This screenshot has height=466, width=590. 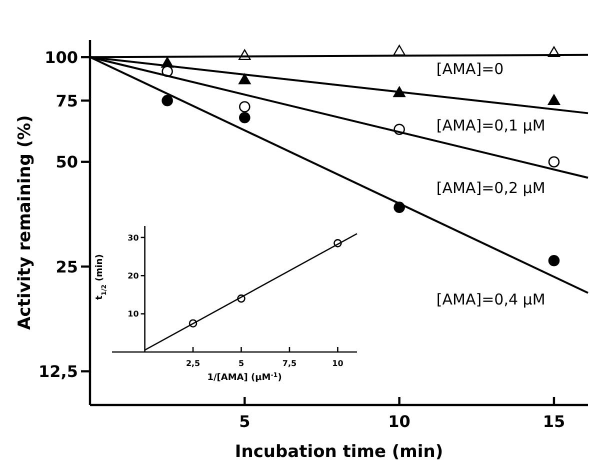 What do you see at coordinates (67, 162) in the screenshot?
I see `y-tick-label: 50` at bounding box center [67, 162].